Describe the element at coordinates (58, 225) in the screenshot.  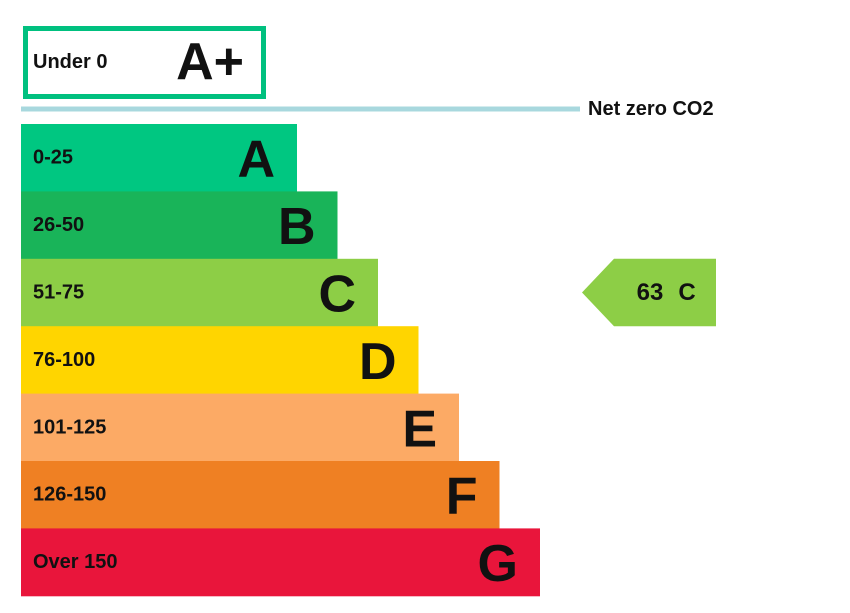
I see `band-range: 26-50` at that location.